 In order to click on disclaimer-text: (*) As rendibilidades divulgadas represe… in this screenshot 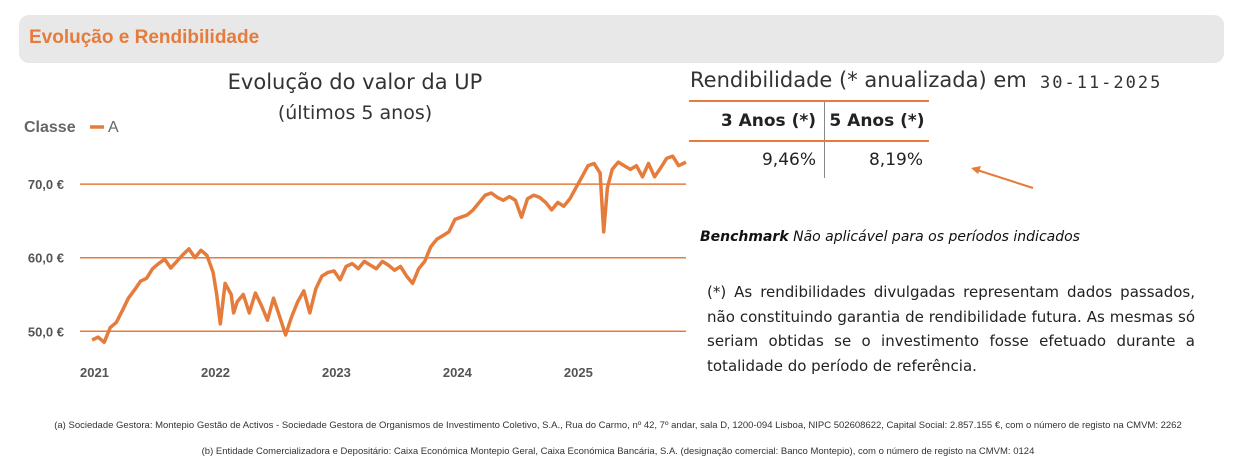, I will do `click(951, 329)`.